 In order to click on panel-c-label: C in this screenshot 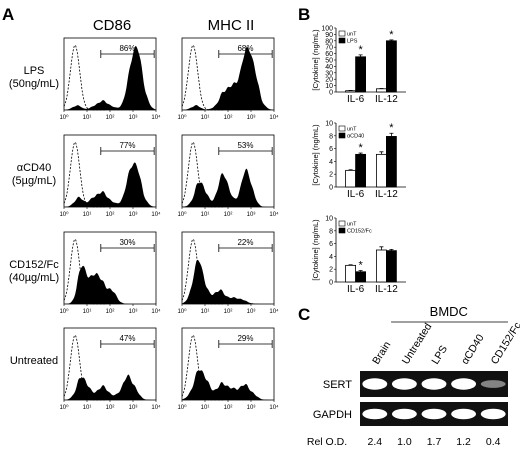, I will do `click(304, 314)`.